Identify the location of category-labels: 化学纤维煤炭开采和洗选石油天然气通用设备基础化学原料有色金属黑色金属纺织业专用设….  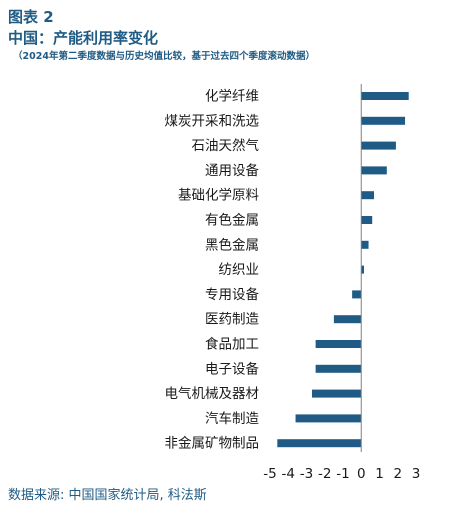
(212, 270).